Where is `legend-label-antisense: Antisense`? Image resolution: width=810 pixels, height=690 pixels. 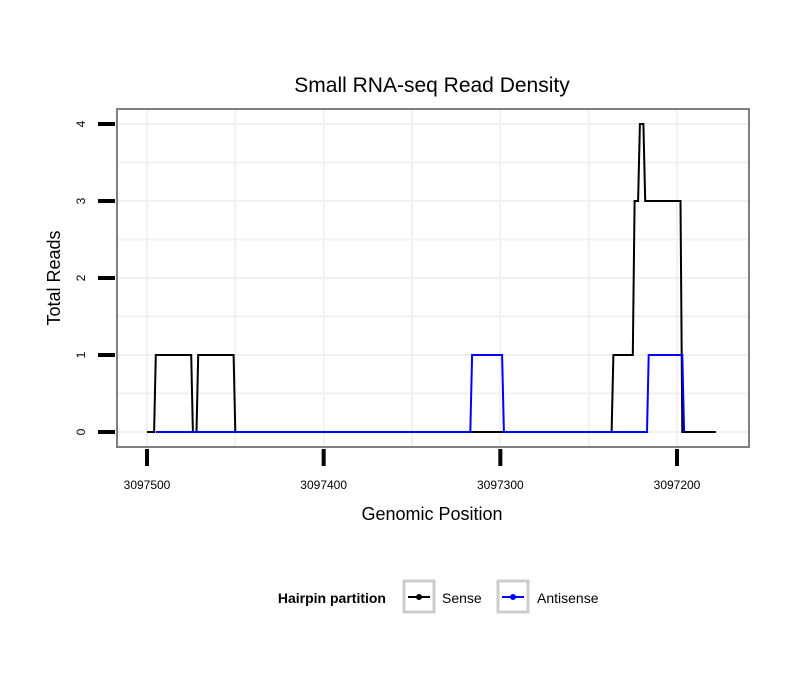 legend-label-antisense: Antisense is located at coordinates (568, 598).